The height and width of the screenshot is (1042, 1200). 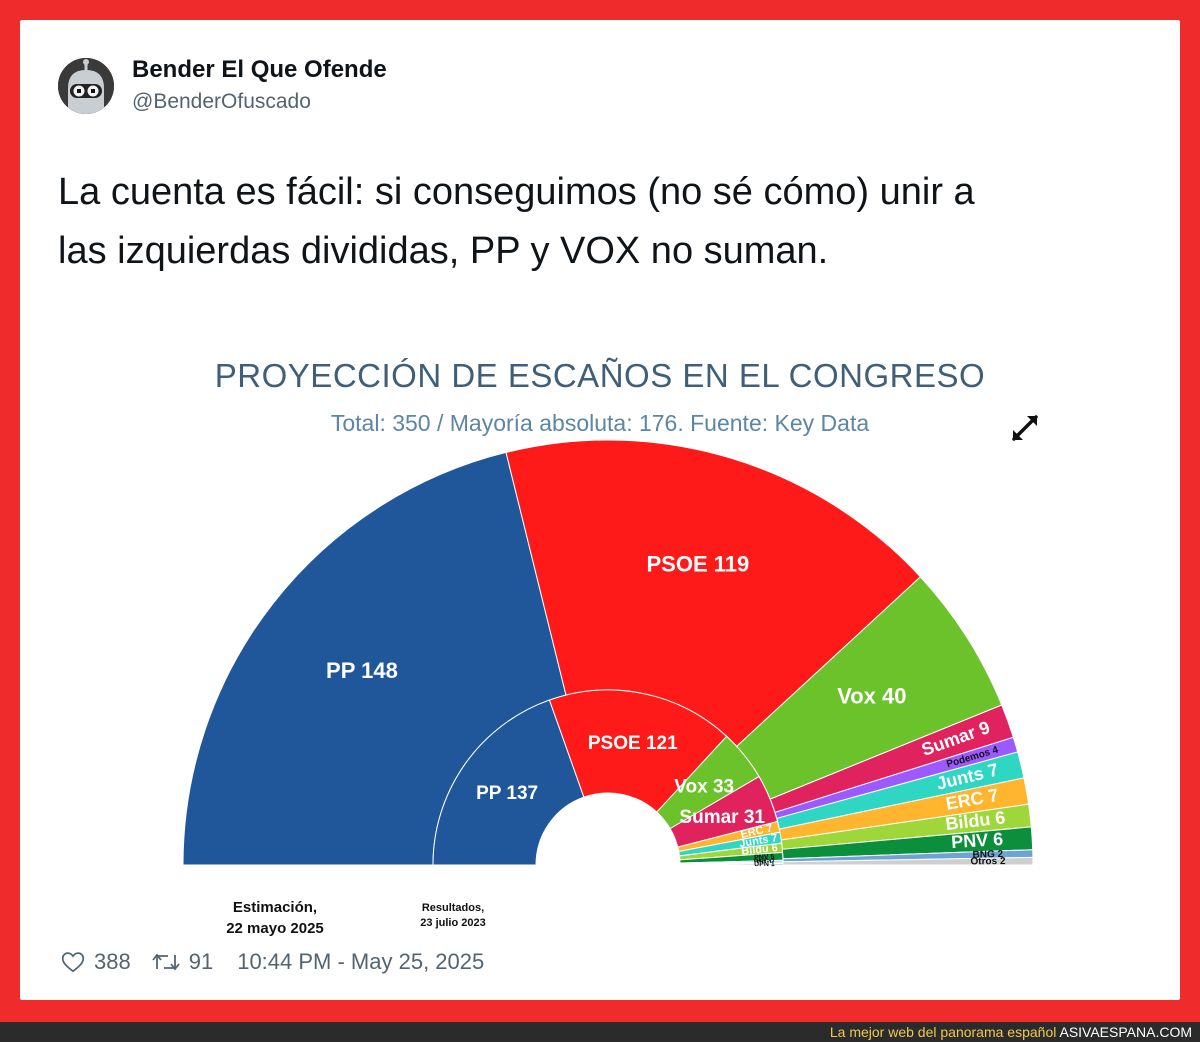 I want to click on seat-wedge-results-erc, so click(x=729, y=836).